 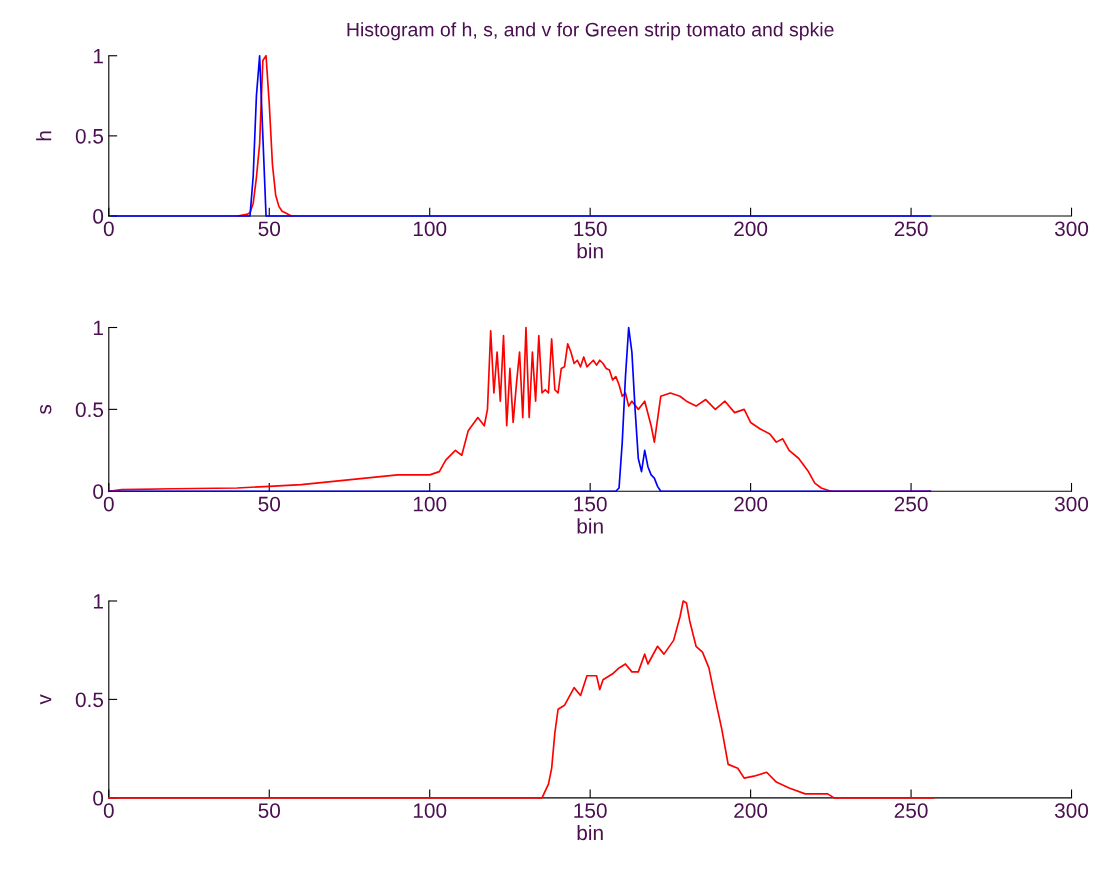 I want to click on y-axis-title: s, so click(x=46, y=409).